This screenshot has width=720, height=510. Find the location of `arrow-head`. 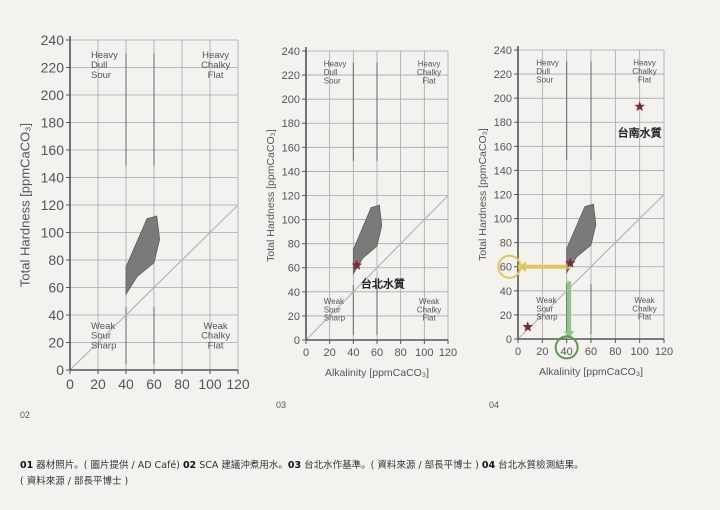

arrow-head is located at coordinates (522, 266).